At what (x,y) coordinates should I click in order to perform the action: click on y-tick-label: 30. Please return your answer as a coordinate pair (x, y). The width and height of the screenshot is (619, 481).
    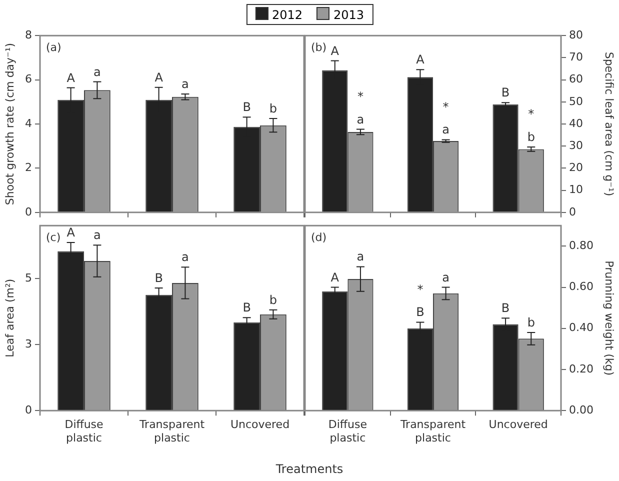
    Looking at the image, I should click on (576, 145).